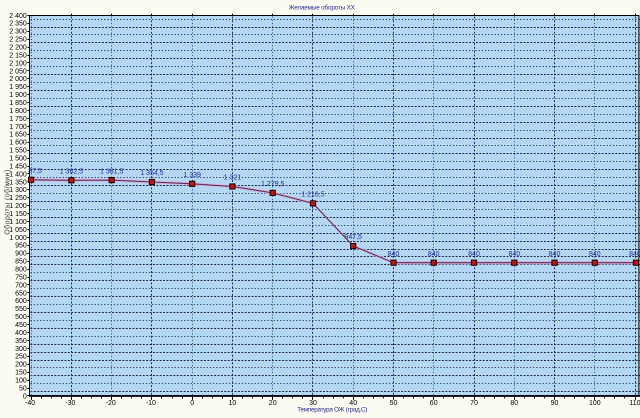 This screenshot has width=640, height=418. What do you see at coordinates (8, 201) in the screenshot?
I see `svg-text: Обороты (об/мин)` at bounding box center [8, 201].